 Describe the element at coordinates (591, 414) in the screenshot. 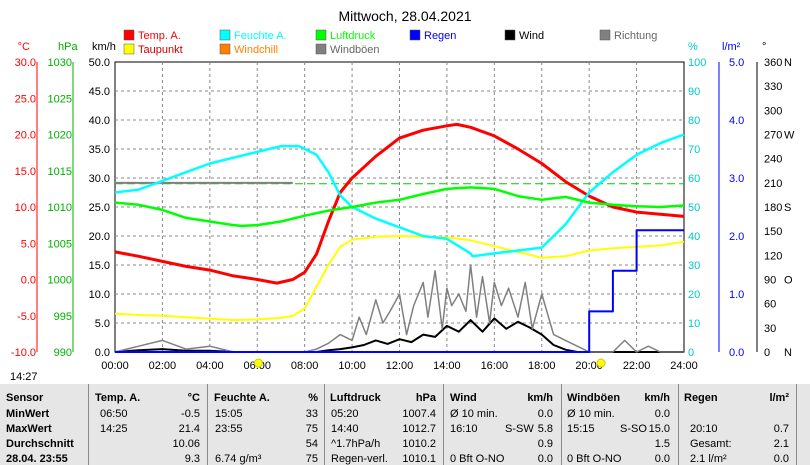

I see `gust-desc: Ø 10 min.` at that location.